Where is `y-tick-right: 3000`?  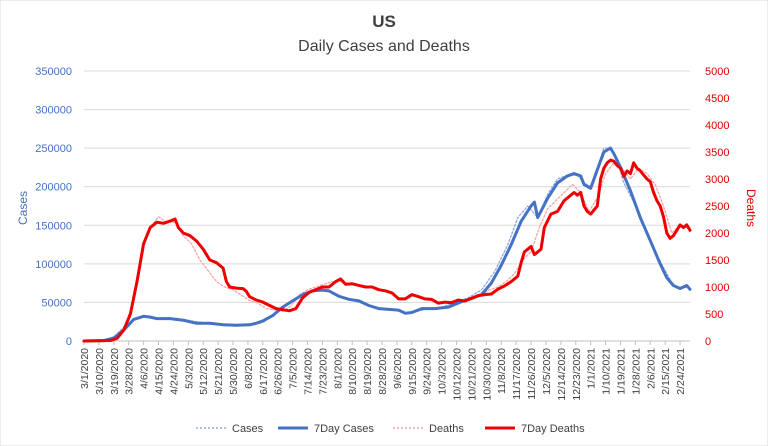 y-tick-right: 3000 is located at coordinates (717, 180).